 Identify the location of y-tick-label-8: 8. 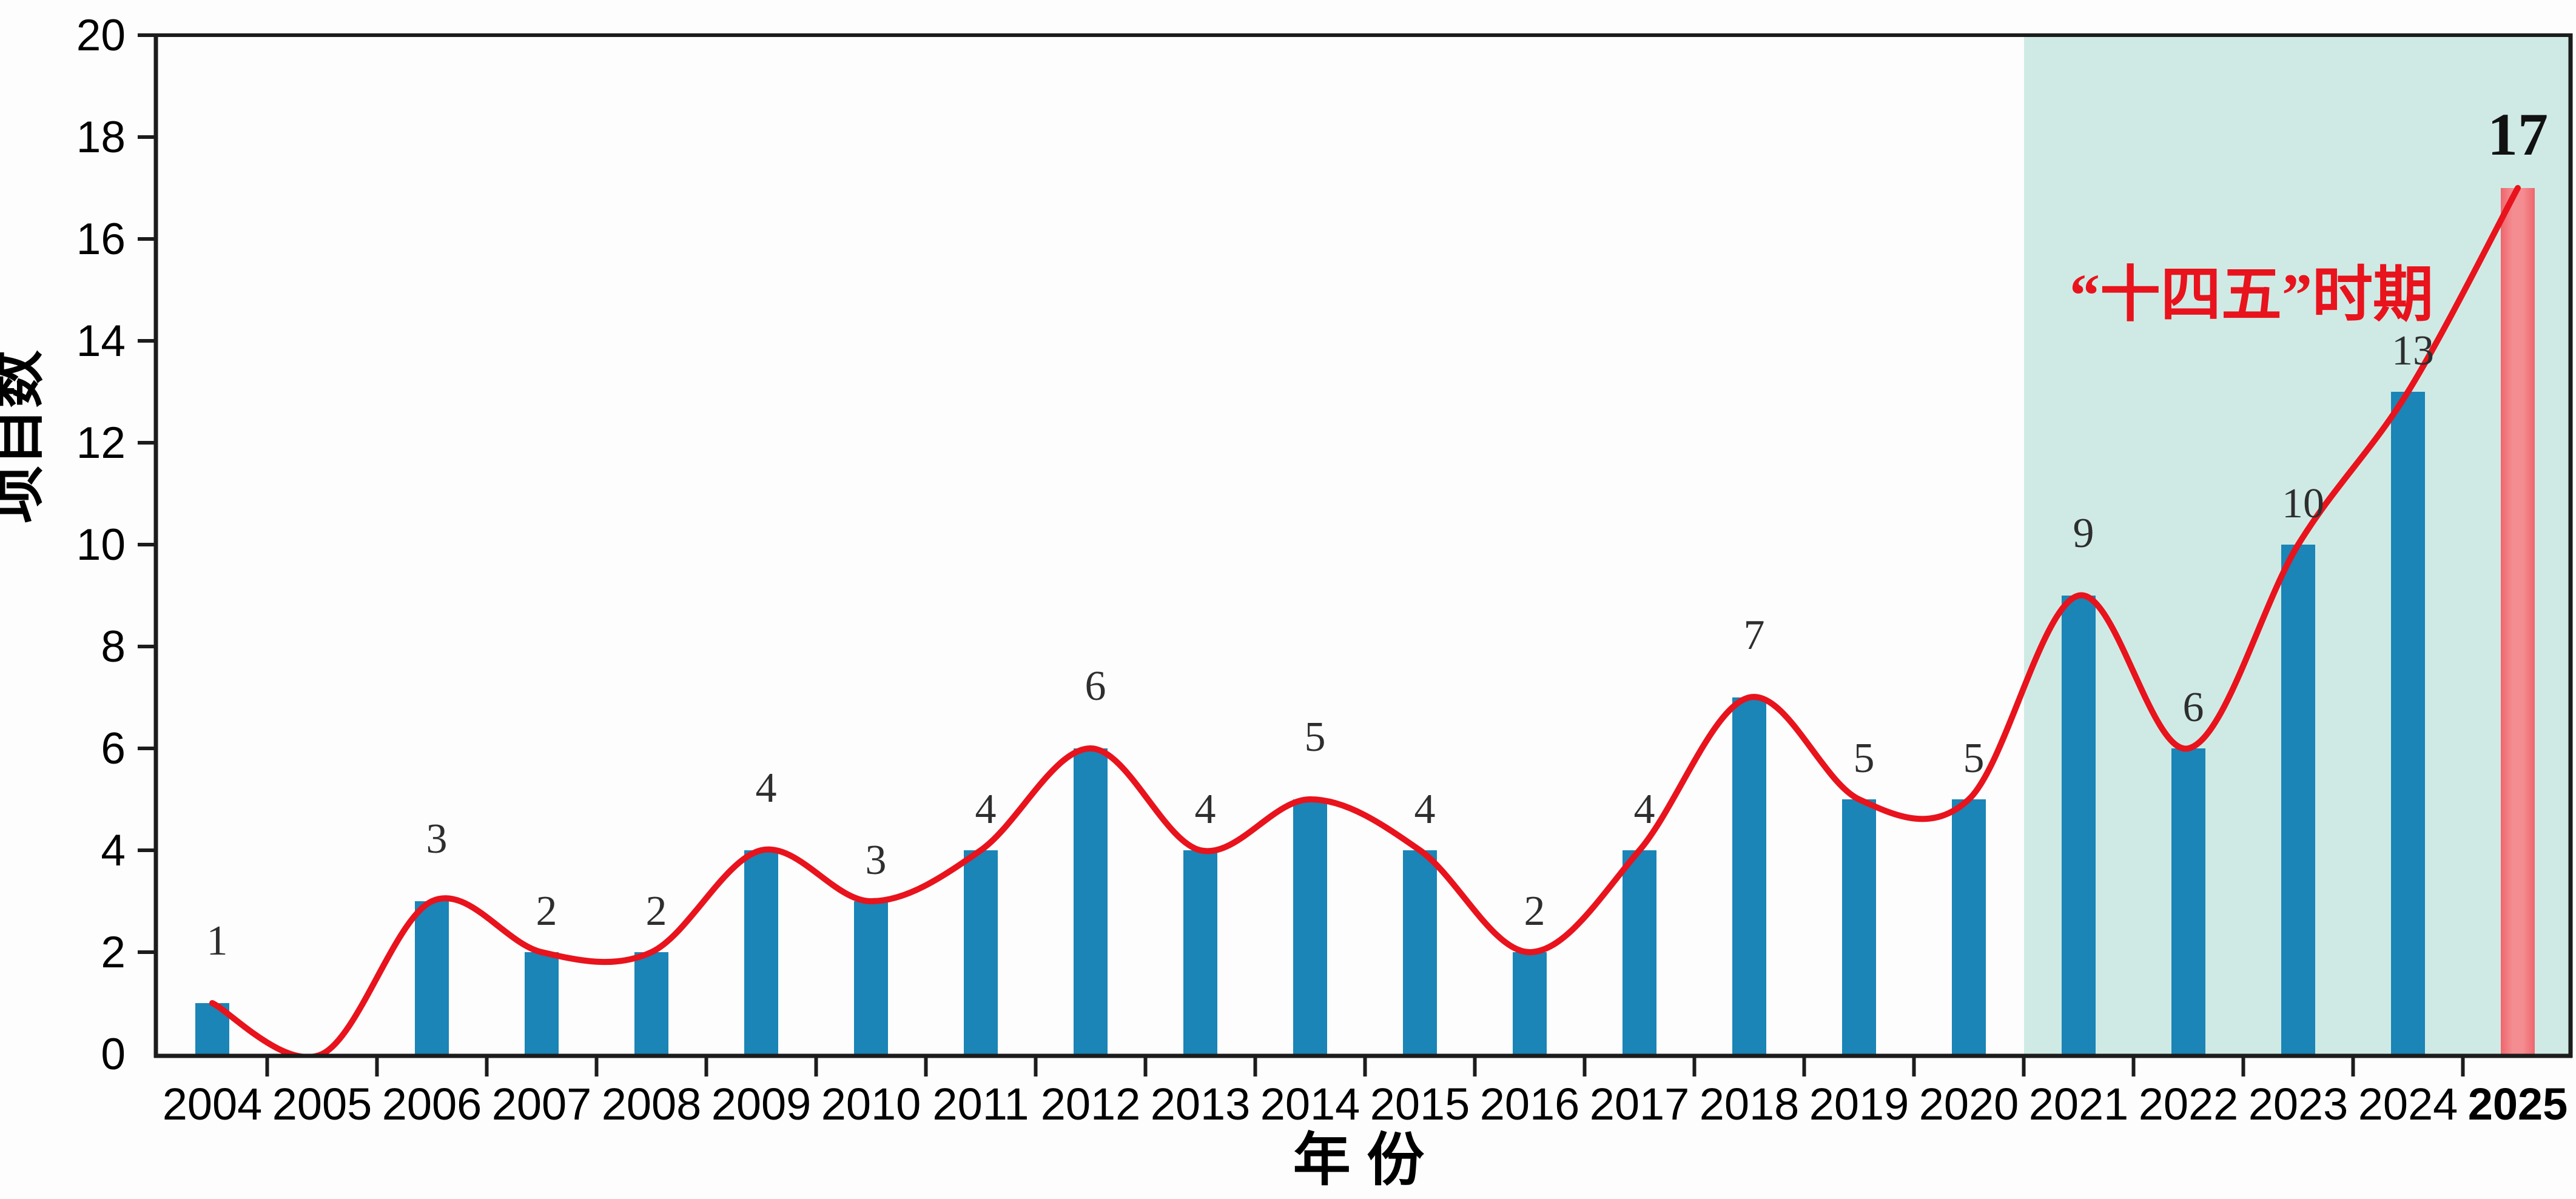
(113, 646).